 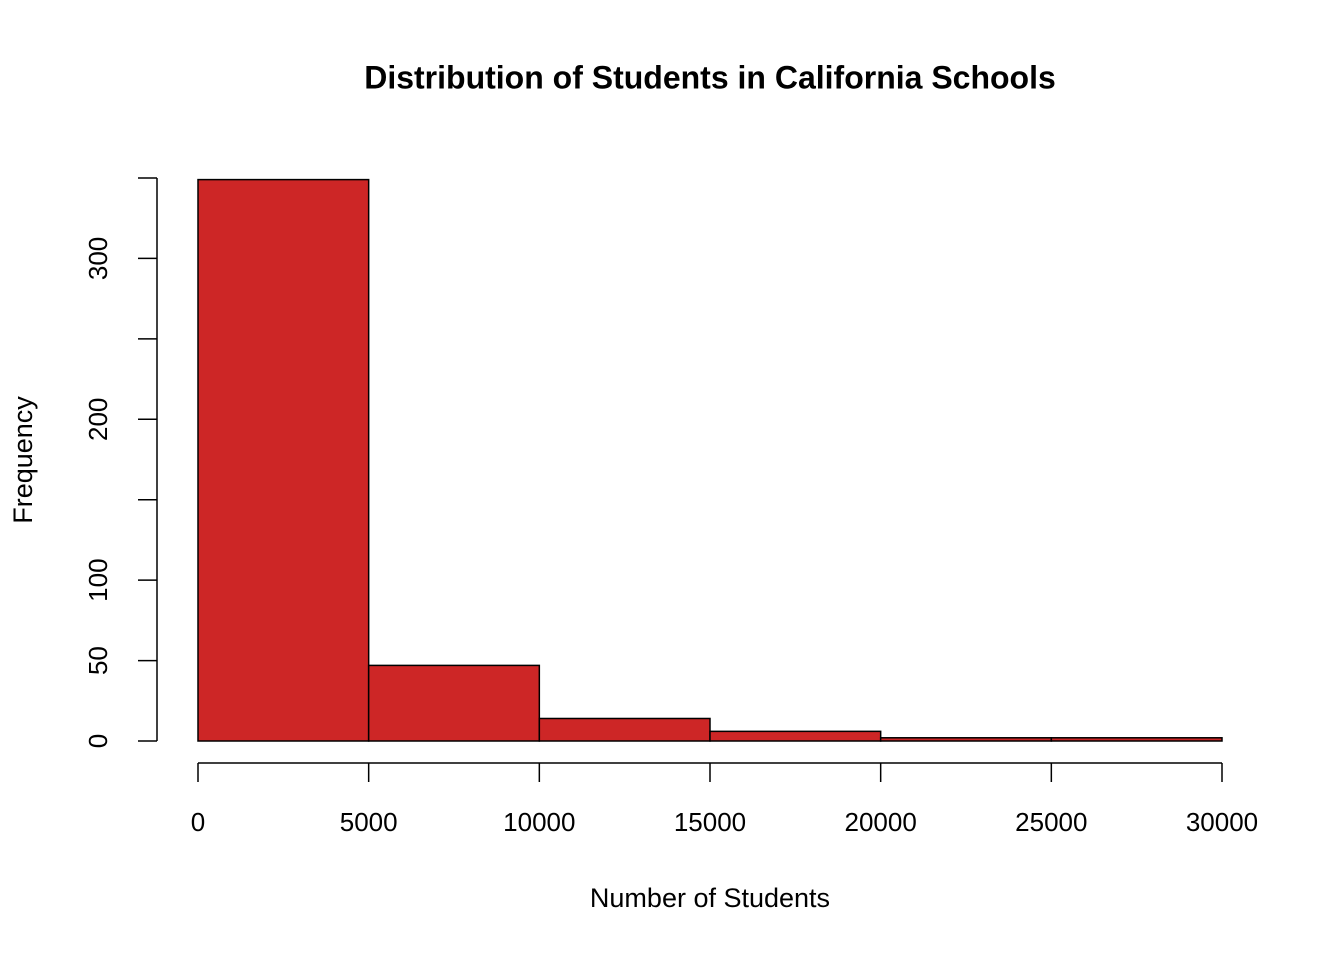 I want to click on y-tick-label: 300, so click(x=98, y=258).